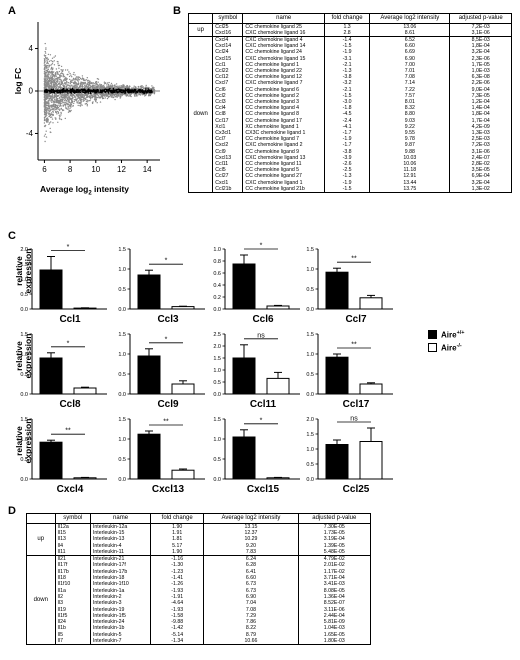 This screenshot has height=660, width=520. I want to click on chemokine-table-cell: -2.6, so click(346, 164).